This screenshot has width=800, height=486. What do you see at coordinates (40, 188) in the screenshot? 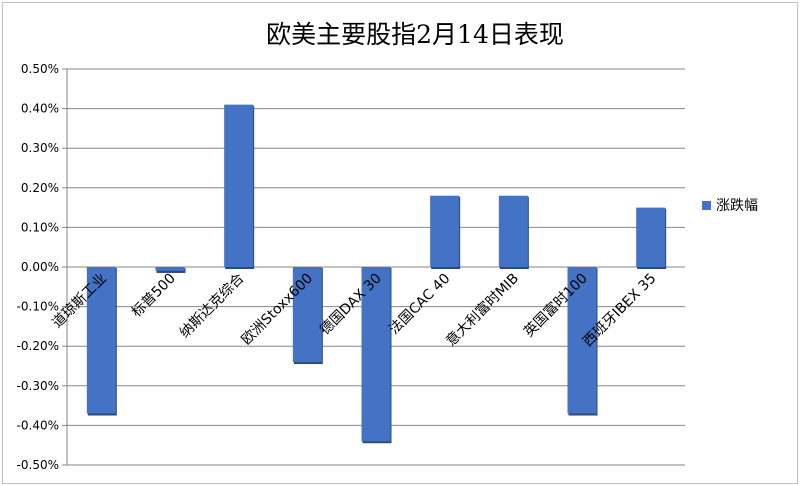
I see `y-tick-label: 0.20%` at bounding box center [40, 188].